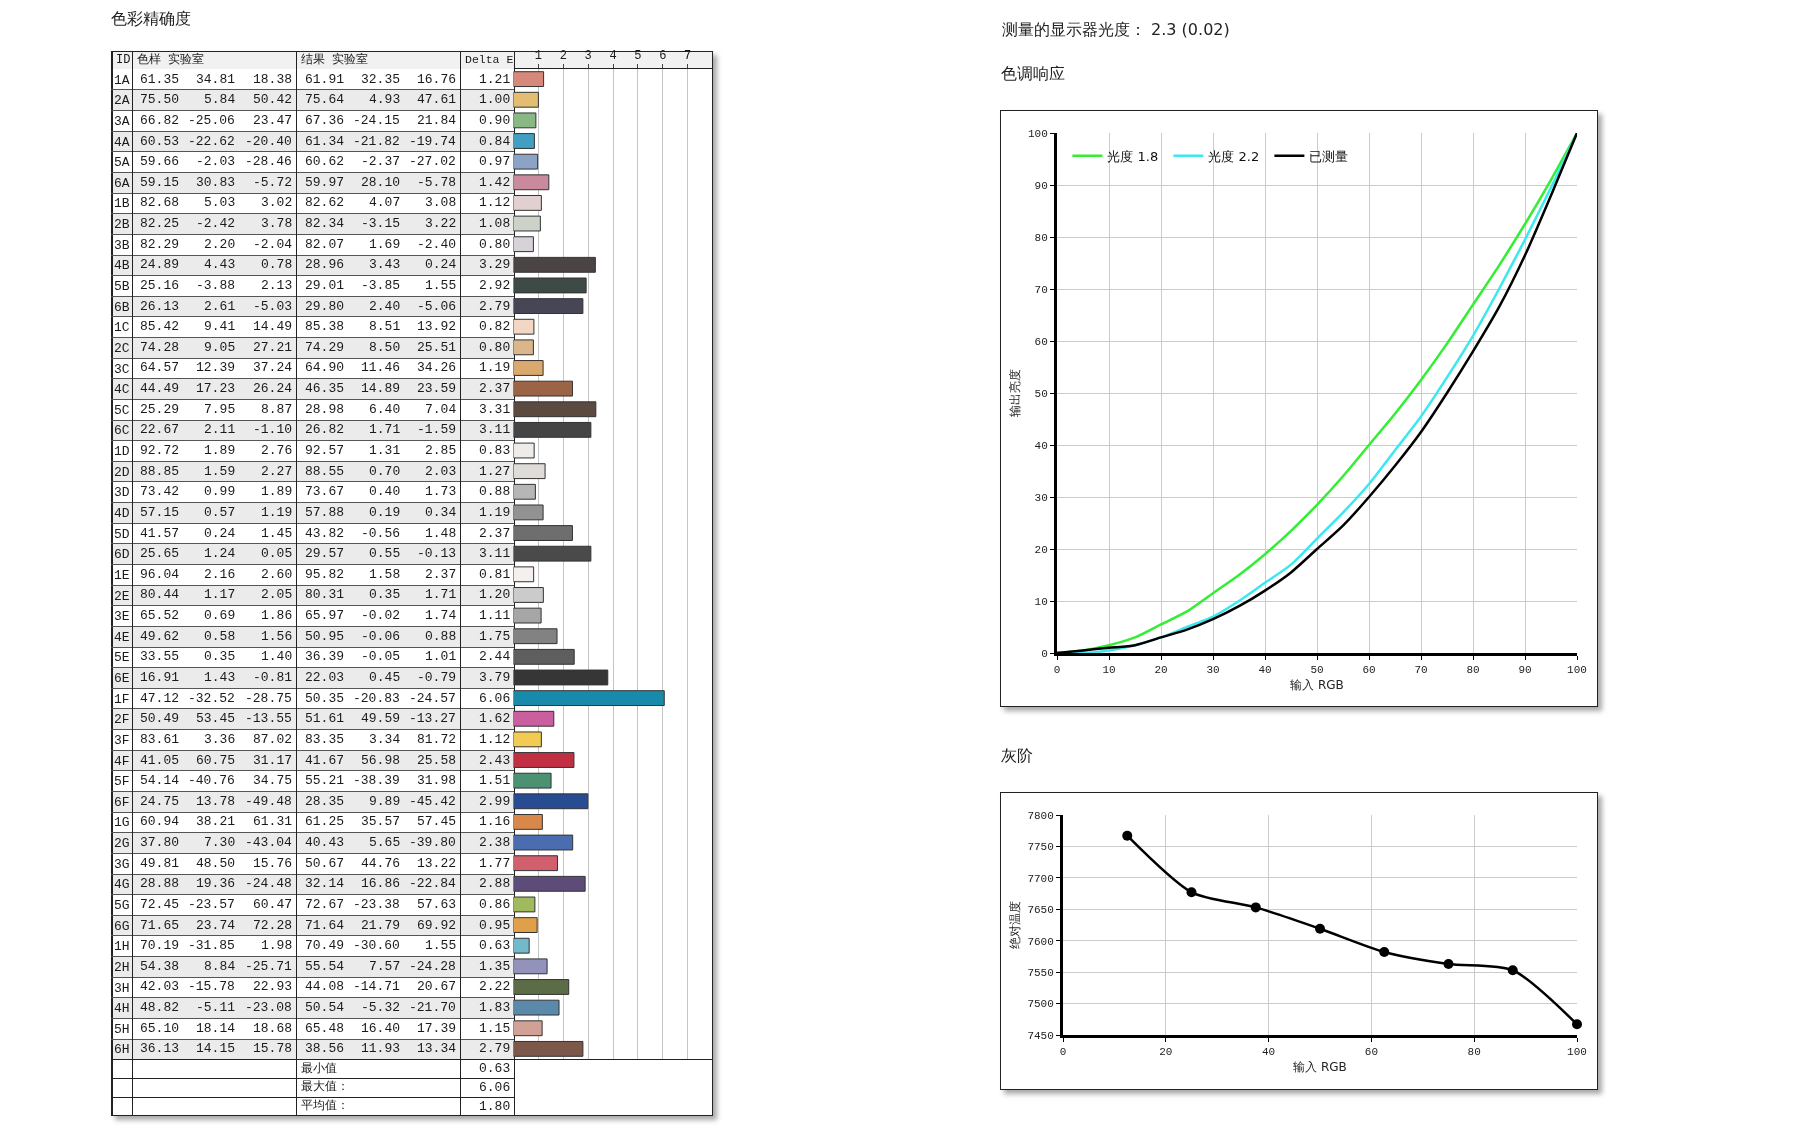 This screenshot has width=1818, height=1136. Describe the element at coordinates (385, 409) in the screenshot. I see `text: 6.40` at that location.